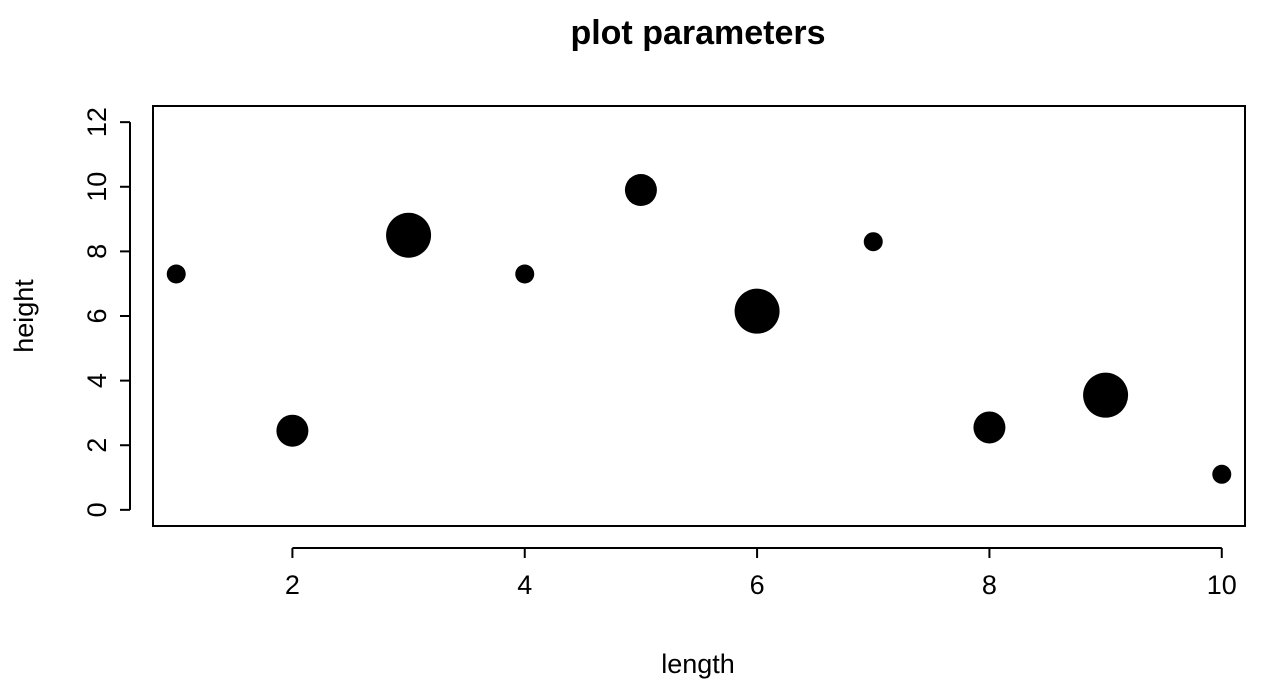  What do you see at coordinates (97, 187) in the screenshot?
I see `y-tick-label: 10` at bounding box center [97, 187].